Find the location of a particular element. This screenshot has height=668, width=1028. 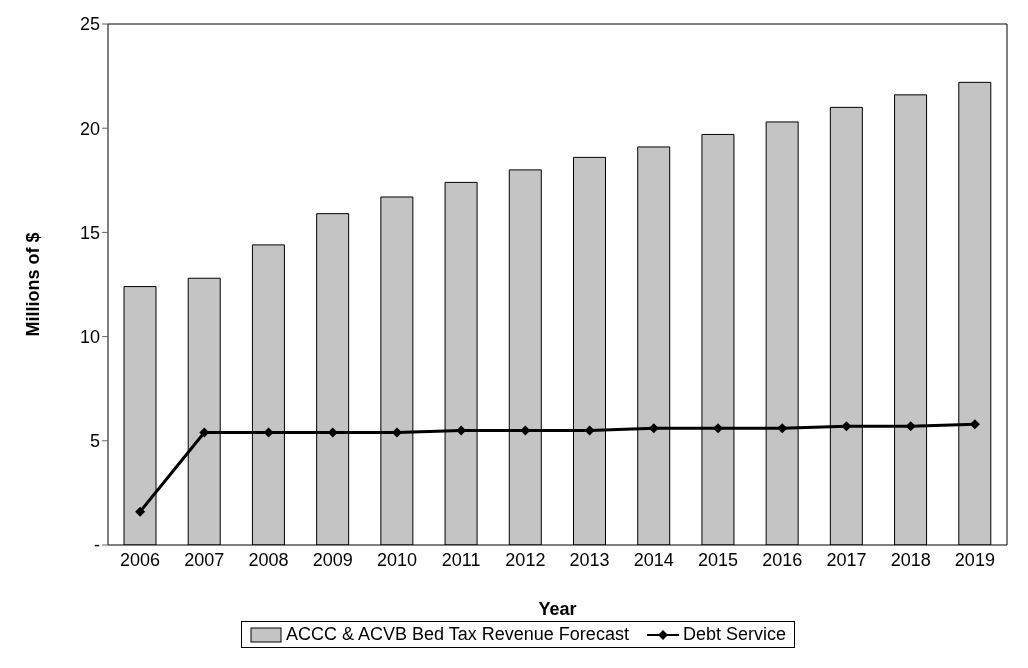

x-tick-label: 2019 is located at coordinates (974, 559).